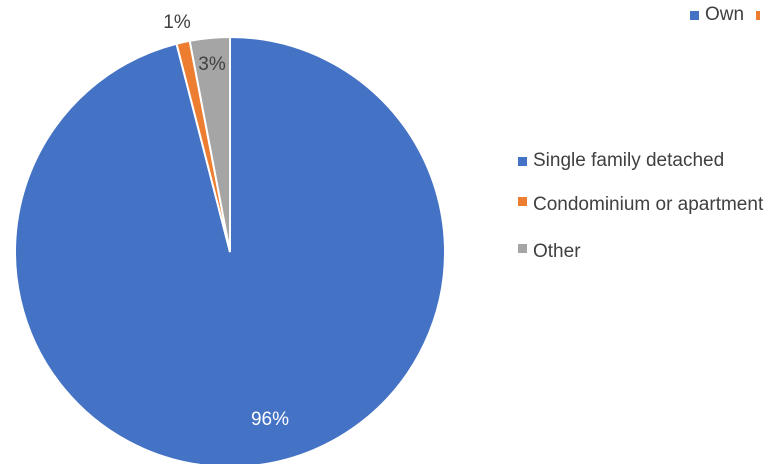 The width and height of the screenshot is (775, 464). What do you see at coordinates (522, 161) in the screenshot?
I see `legend-swatch-single-family` at bounding box center [522, 161].